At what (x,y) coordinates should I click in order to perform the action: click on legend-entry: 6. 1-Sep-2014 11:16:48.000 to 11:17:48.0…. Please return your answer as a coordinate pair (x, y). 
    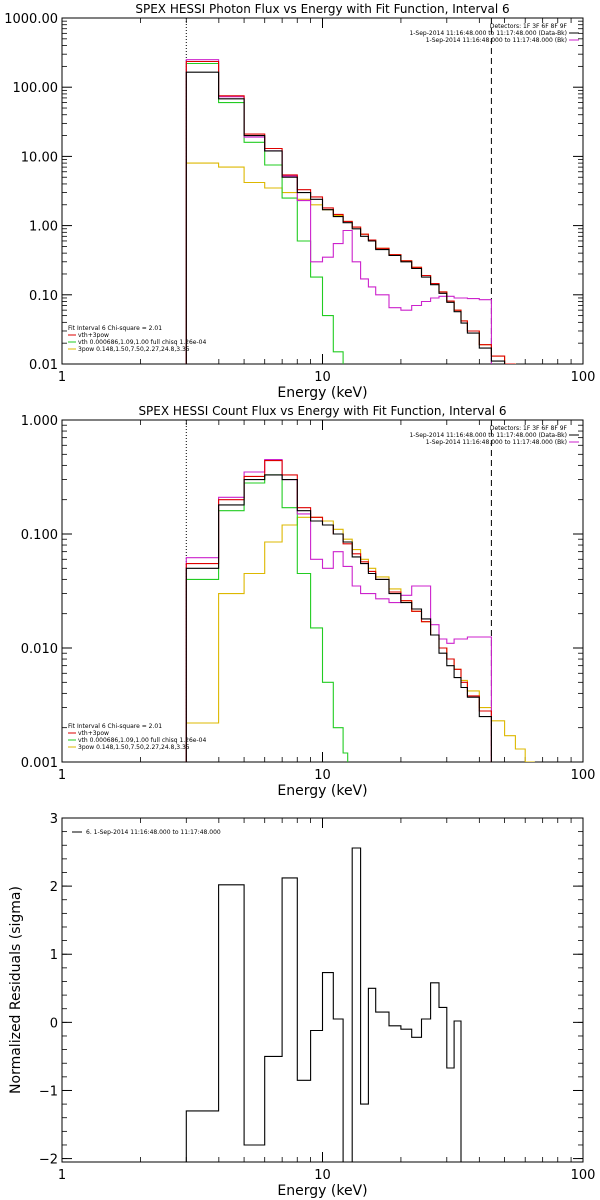
    Looking at the image, I should click on (153, 832).